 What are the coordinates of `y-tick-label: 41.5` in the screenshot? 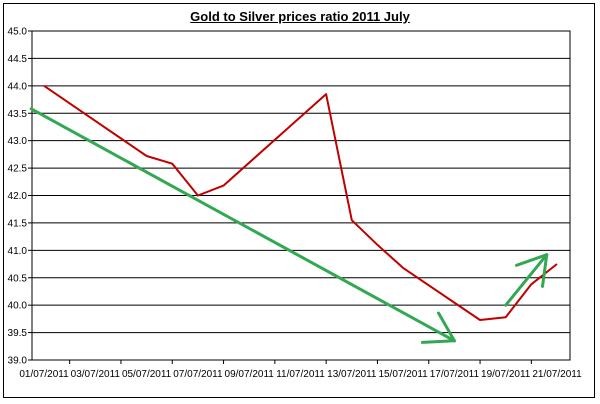 It's located at (18, 223).